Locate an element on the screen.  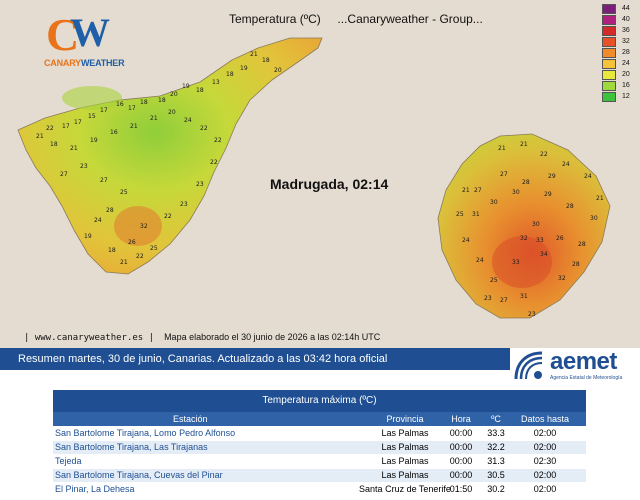
logo-word-weather: WEATHER is located at coordinates (102, 63).